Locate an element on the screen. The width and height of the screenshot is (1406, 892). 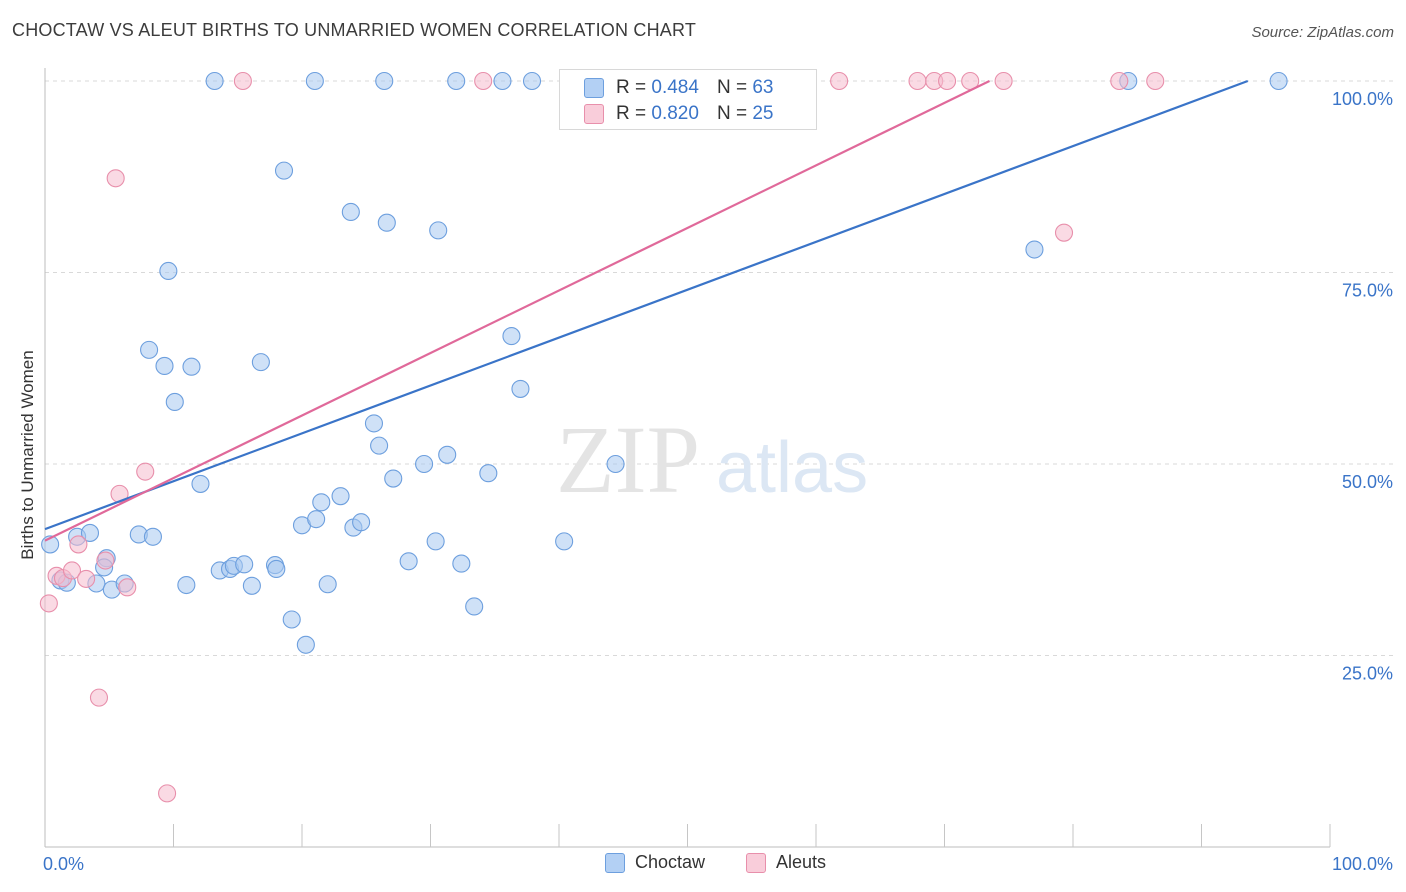
n-value: 25 is located at coordinates (763, 113).